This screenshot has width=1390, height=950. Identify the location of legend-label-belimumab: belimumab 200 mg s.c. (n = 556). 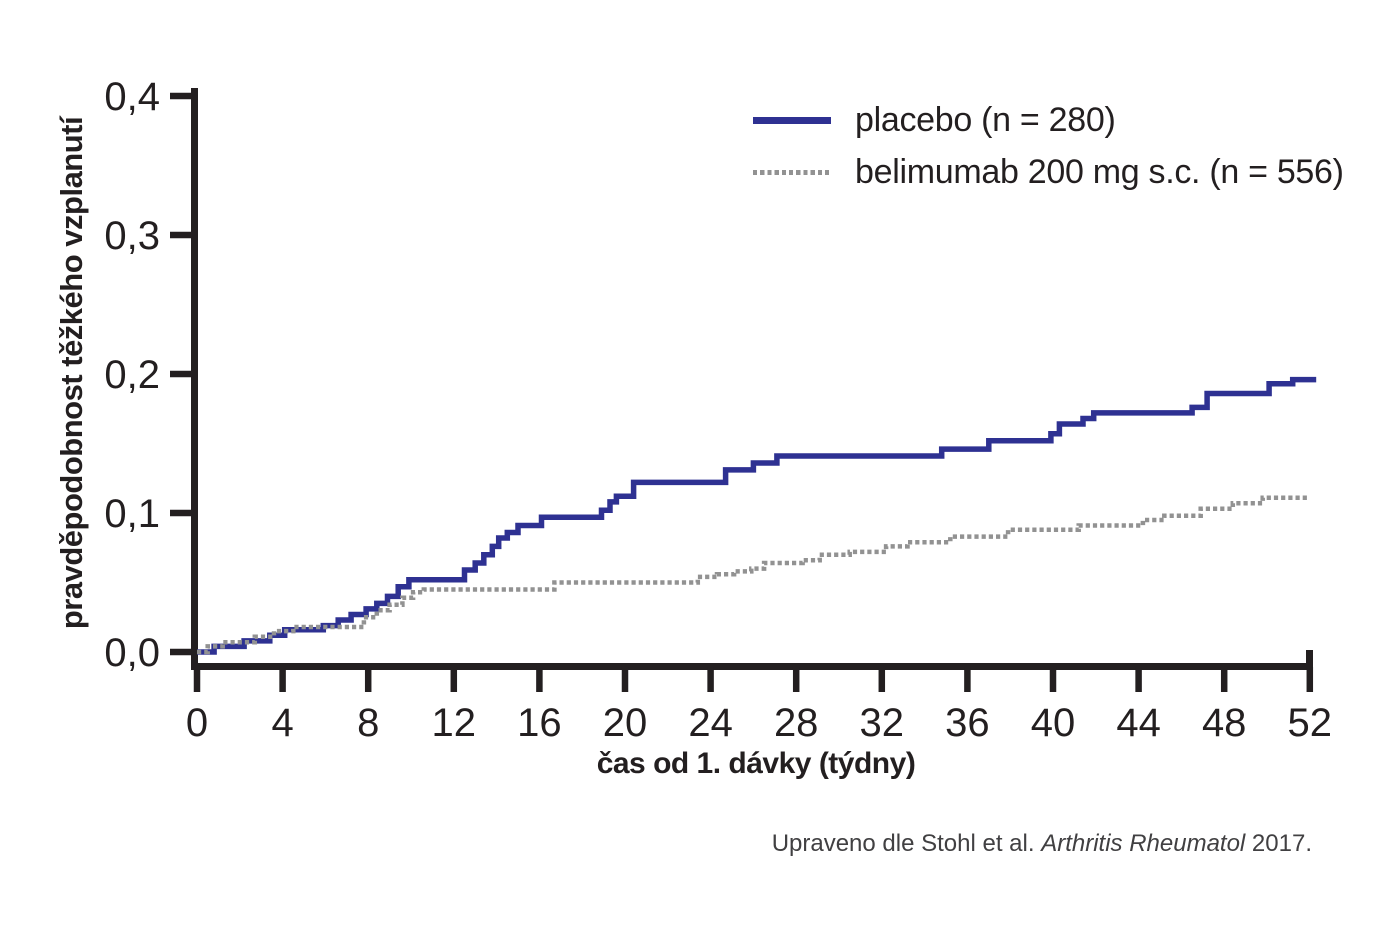
(1099, 171).